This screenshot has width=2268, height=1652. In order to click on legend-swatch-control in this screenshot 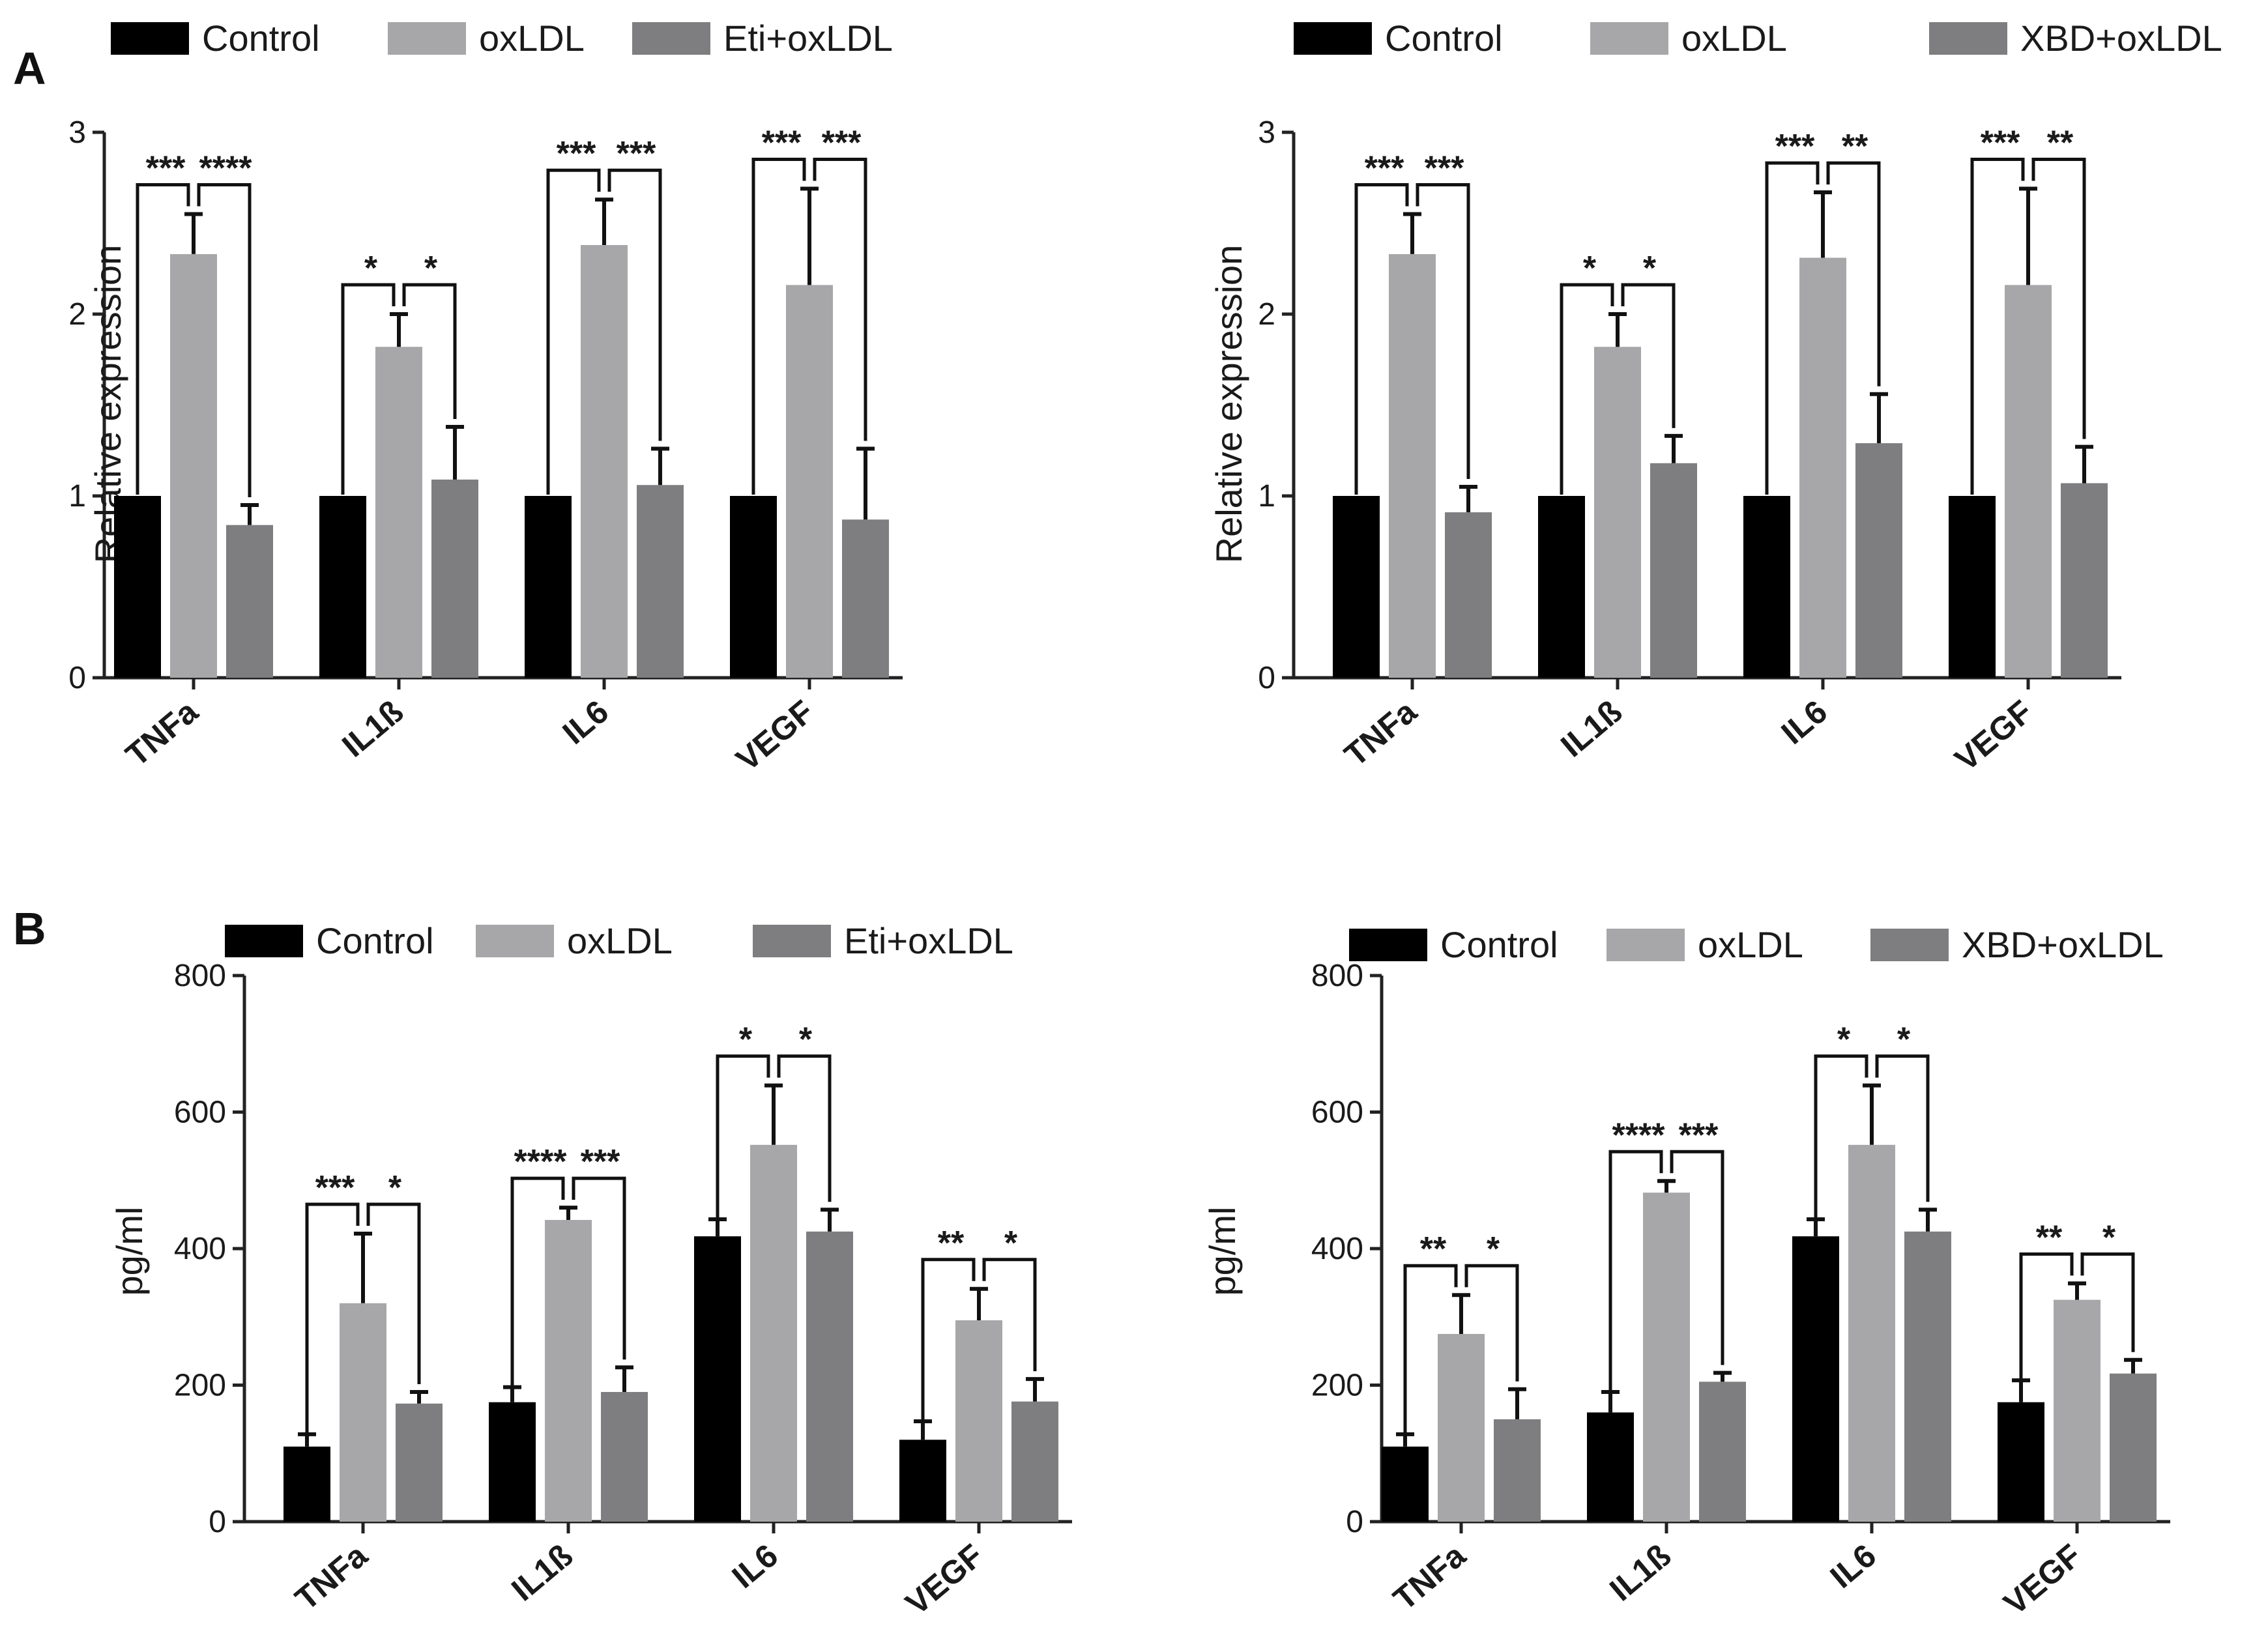, I will do `click(264, 941)`.